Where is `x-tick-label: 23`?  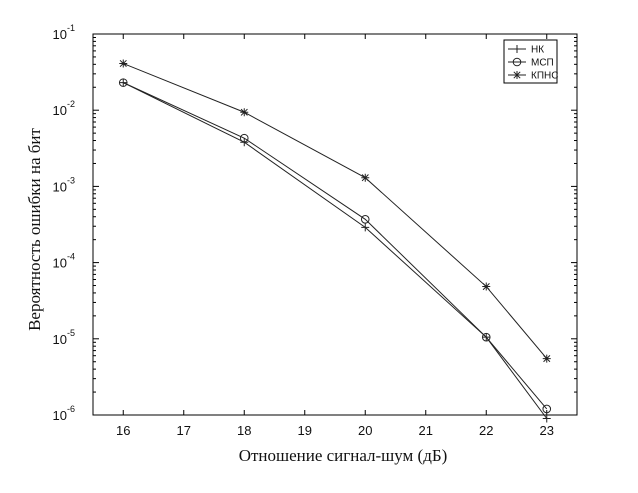
x-tick-label: 23 is located at coordinates (547, 430).